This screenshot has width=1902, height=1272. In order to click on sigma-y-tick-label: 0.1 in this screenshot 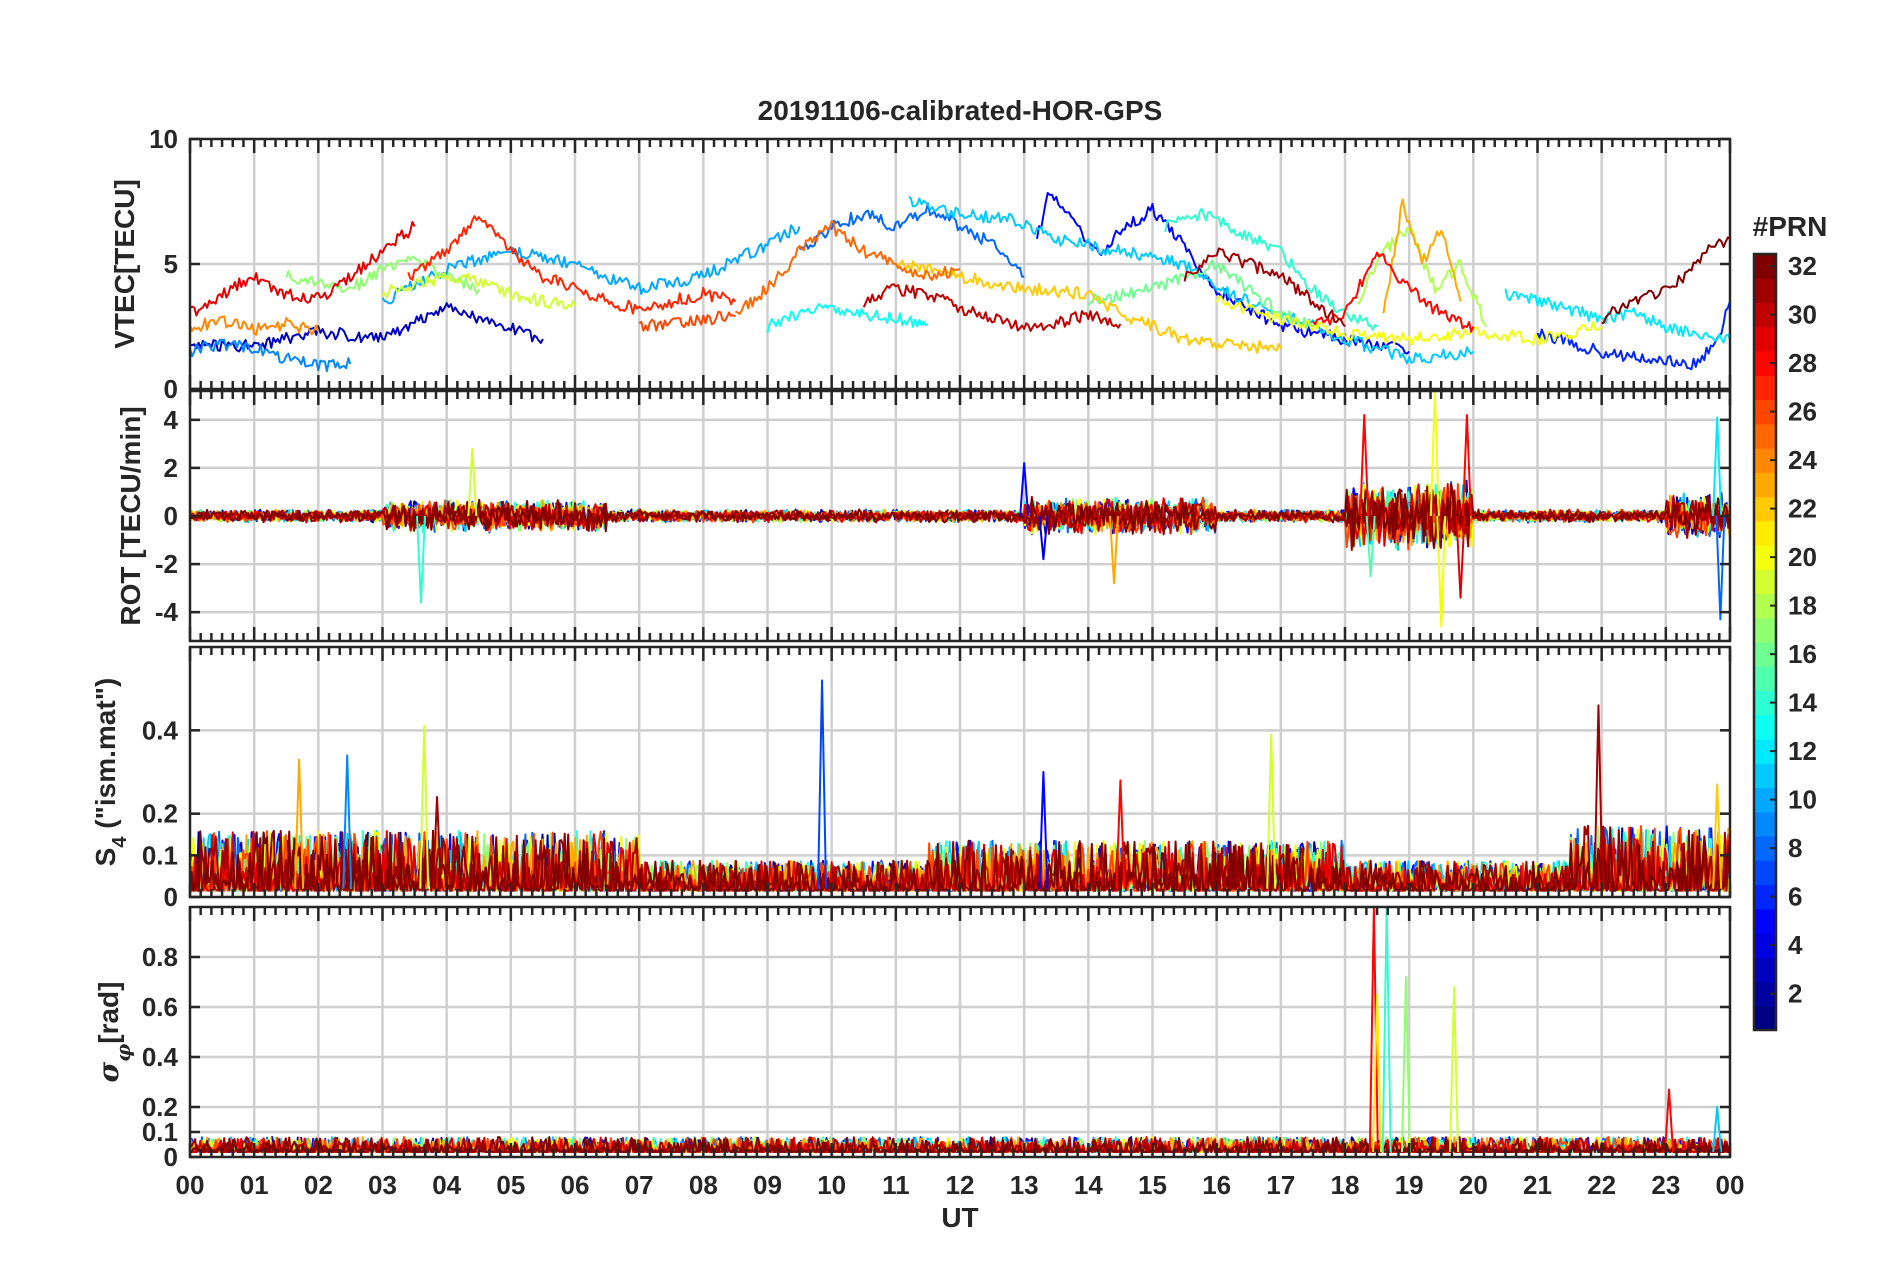, I will do `click(160, 1132)`.